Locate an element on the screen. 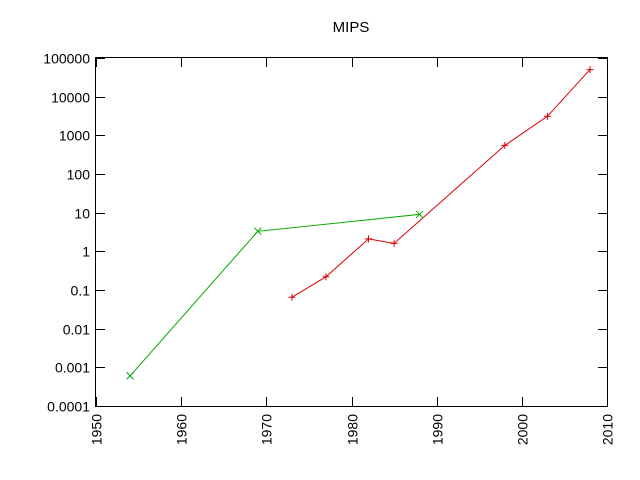 This screenshot has width=640, height=480. y-tick-label: 10000 is located at coordinates (70, 98).